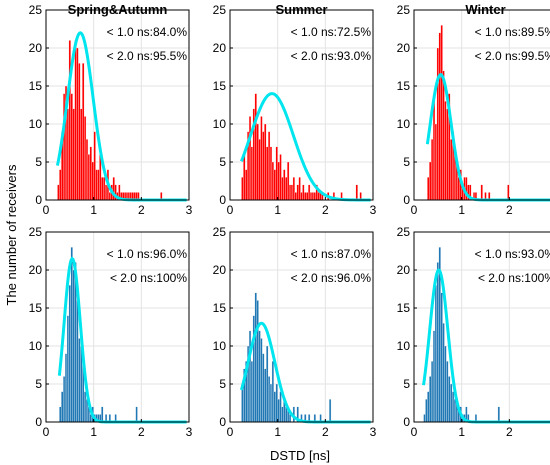 The height and width of the screenshot is (465, 550). I want to click on stat-annotation: < 1.0 ns:89.5%, so click(512, 32).